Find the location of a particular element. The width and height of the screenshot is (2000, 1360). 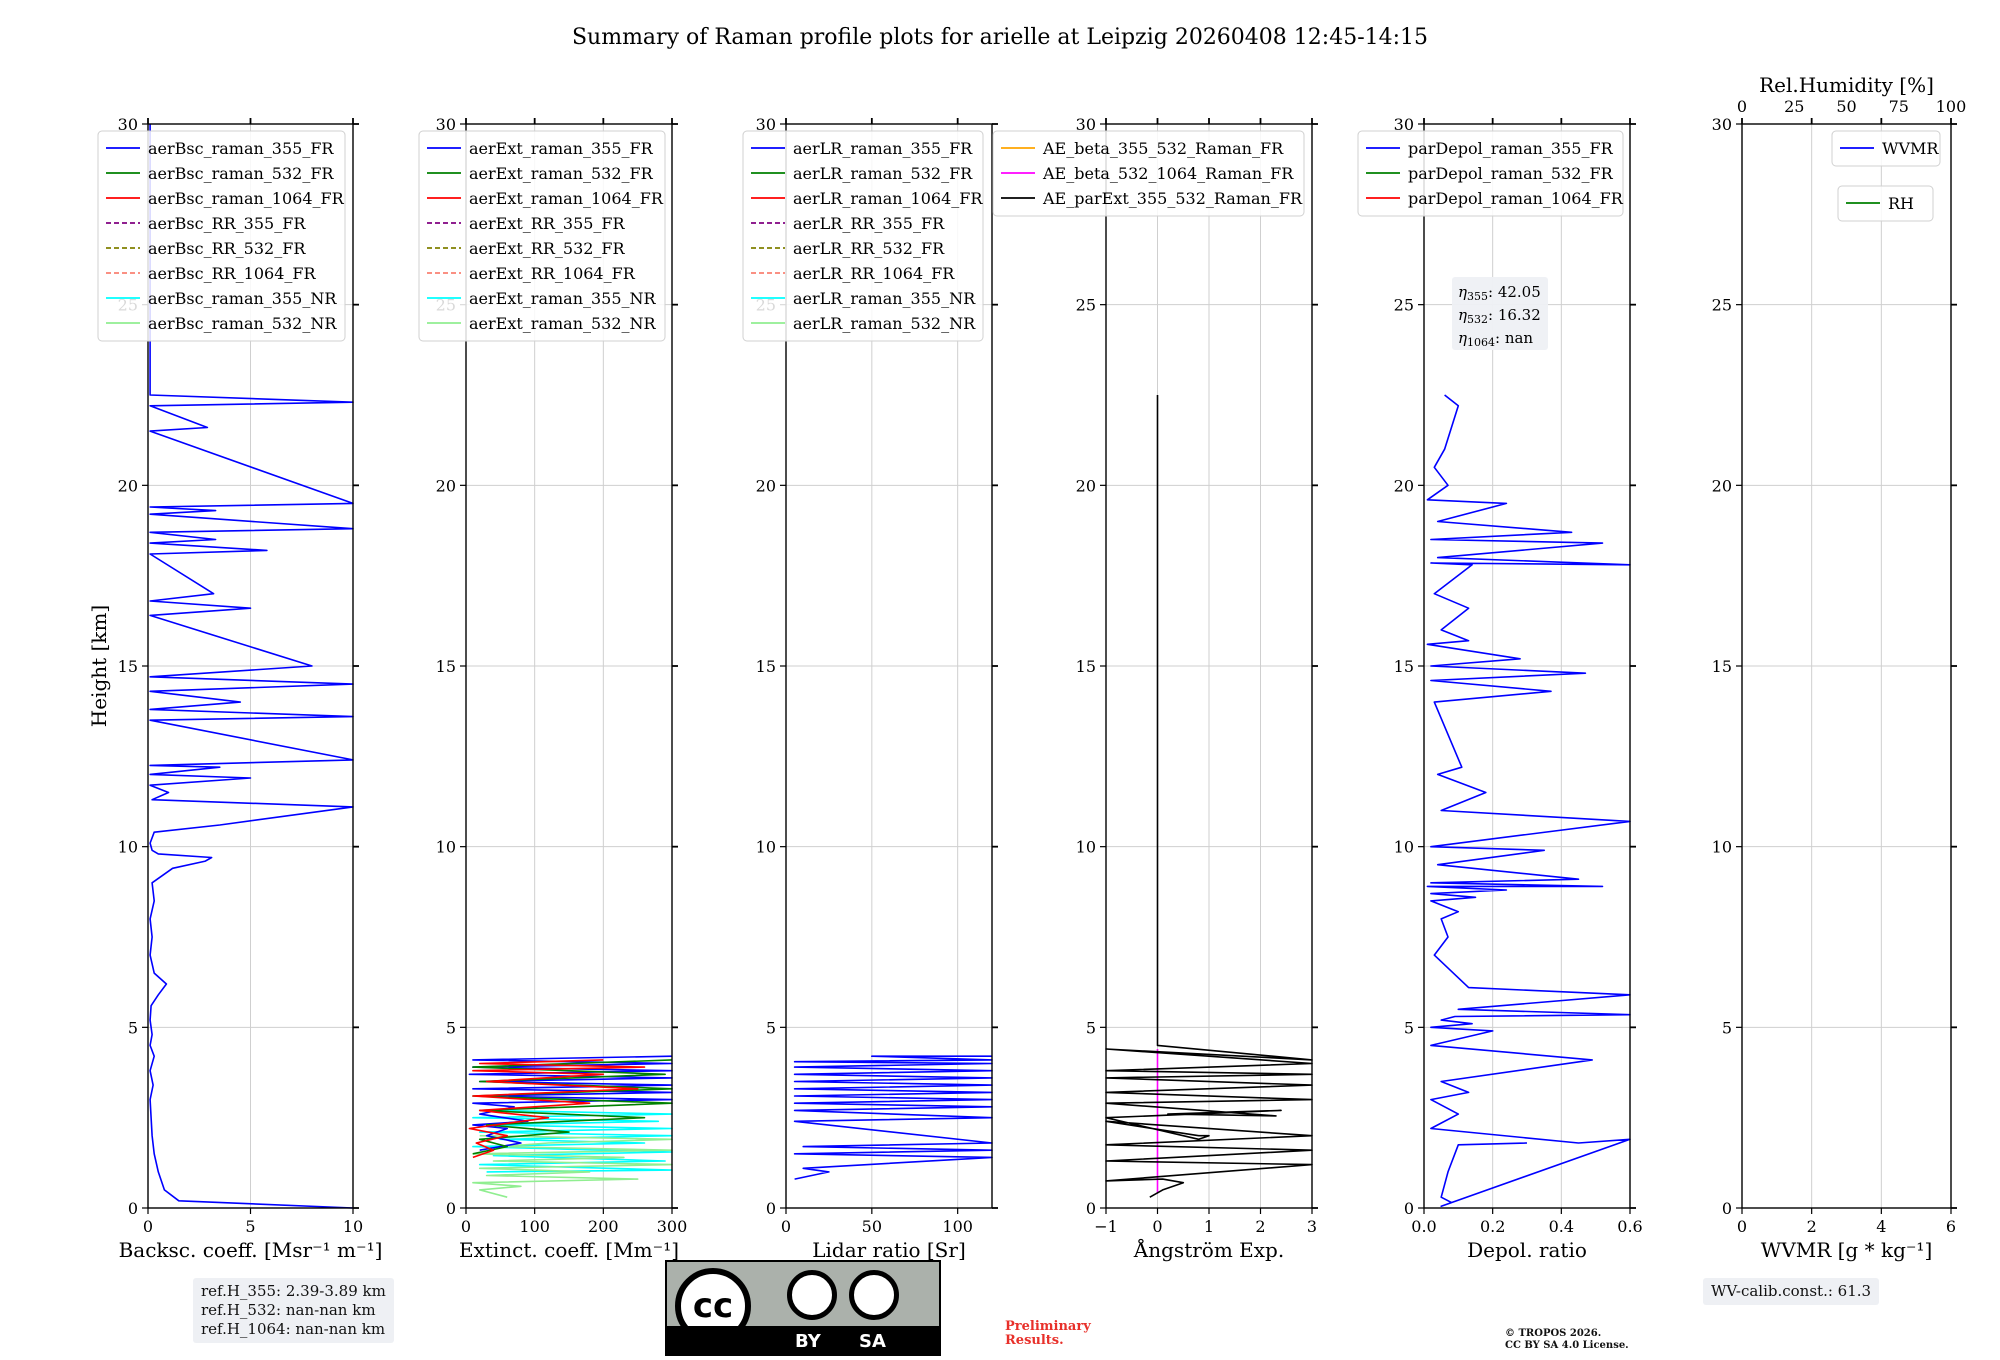

x-tick-label: 10 is located at coordinates (353, 1226).